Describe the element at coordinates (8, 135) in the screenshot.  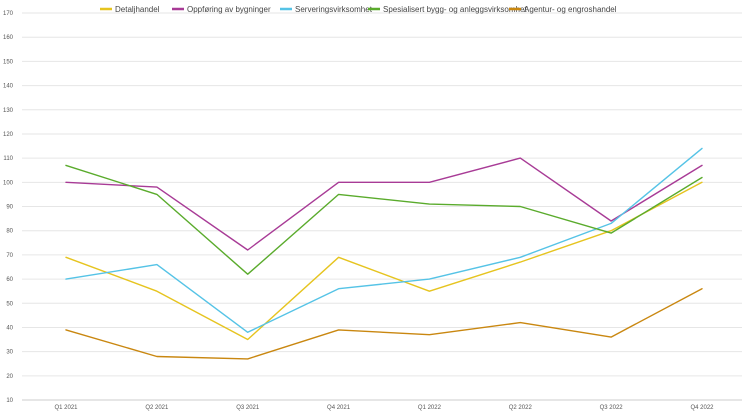
I see `y-tick-label: 120` at that location.